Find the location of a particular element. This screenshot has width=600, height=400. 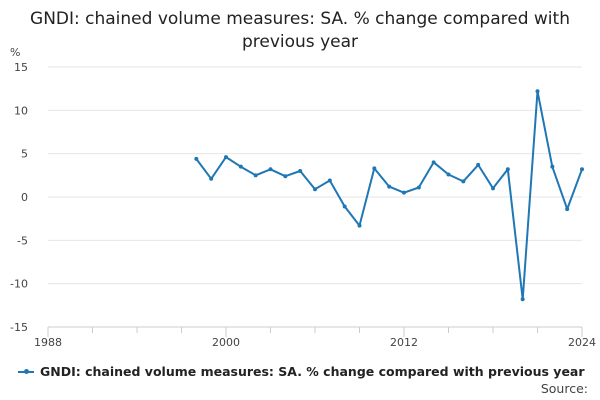

axes is located at coordinates (315, 331).